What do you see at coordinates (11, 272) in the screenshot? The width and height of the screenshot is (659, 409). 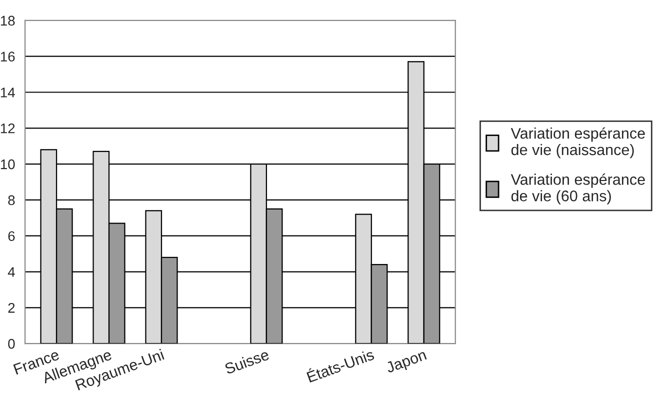 I see `y-tick-label: 4` at bounding box center [11, 272].